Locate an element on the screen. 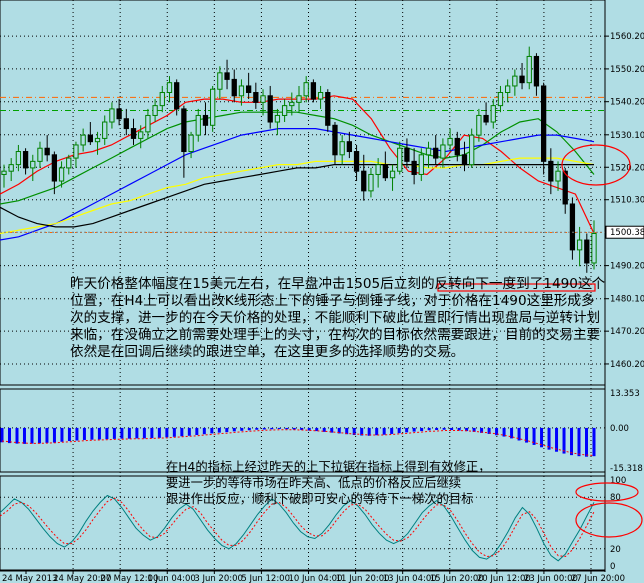  macd-axis-label: -15.318 is located at coordinates (626, 469).